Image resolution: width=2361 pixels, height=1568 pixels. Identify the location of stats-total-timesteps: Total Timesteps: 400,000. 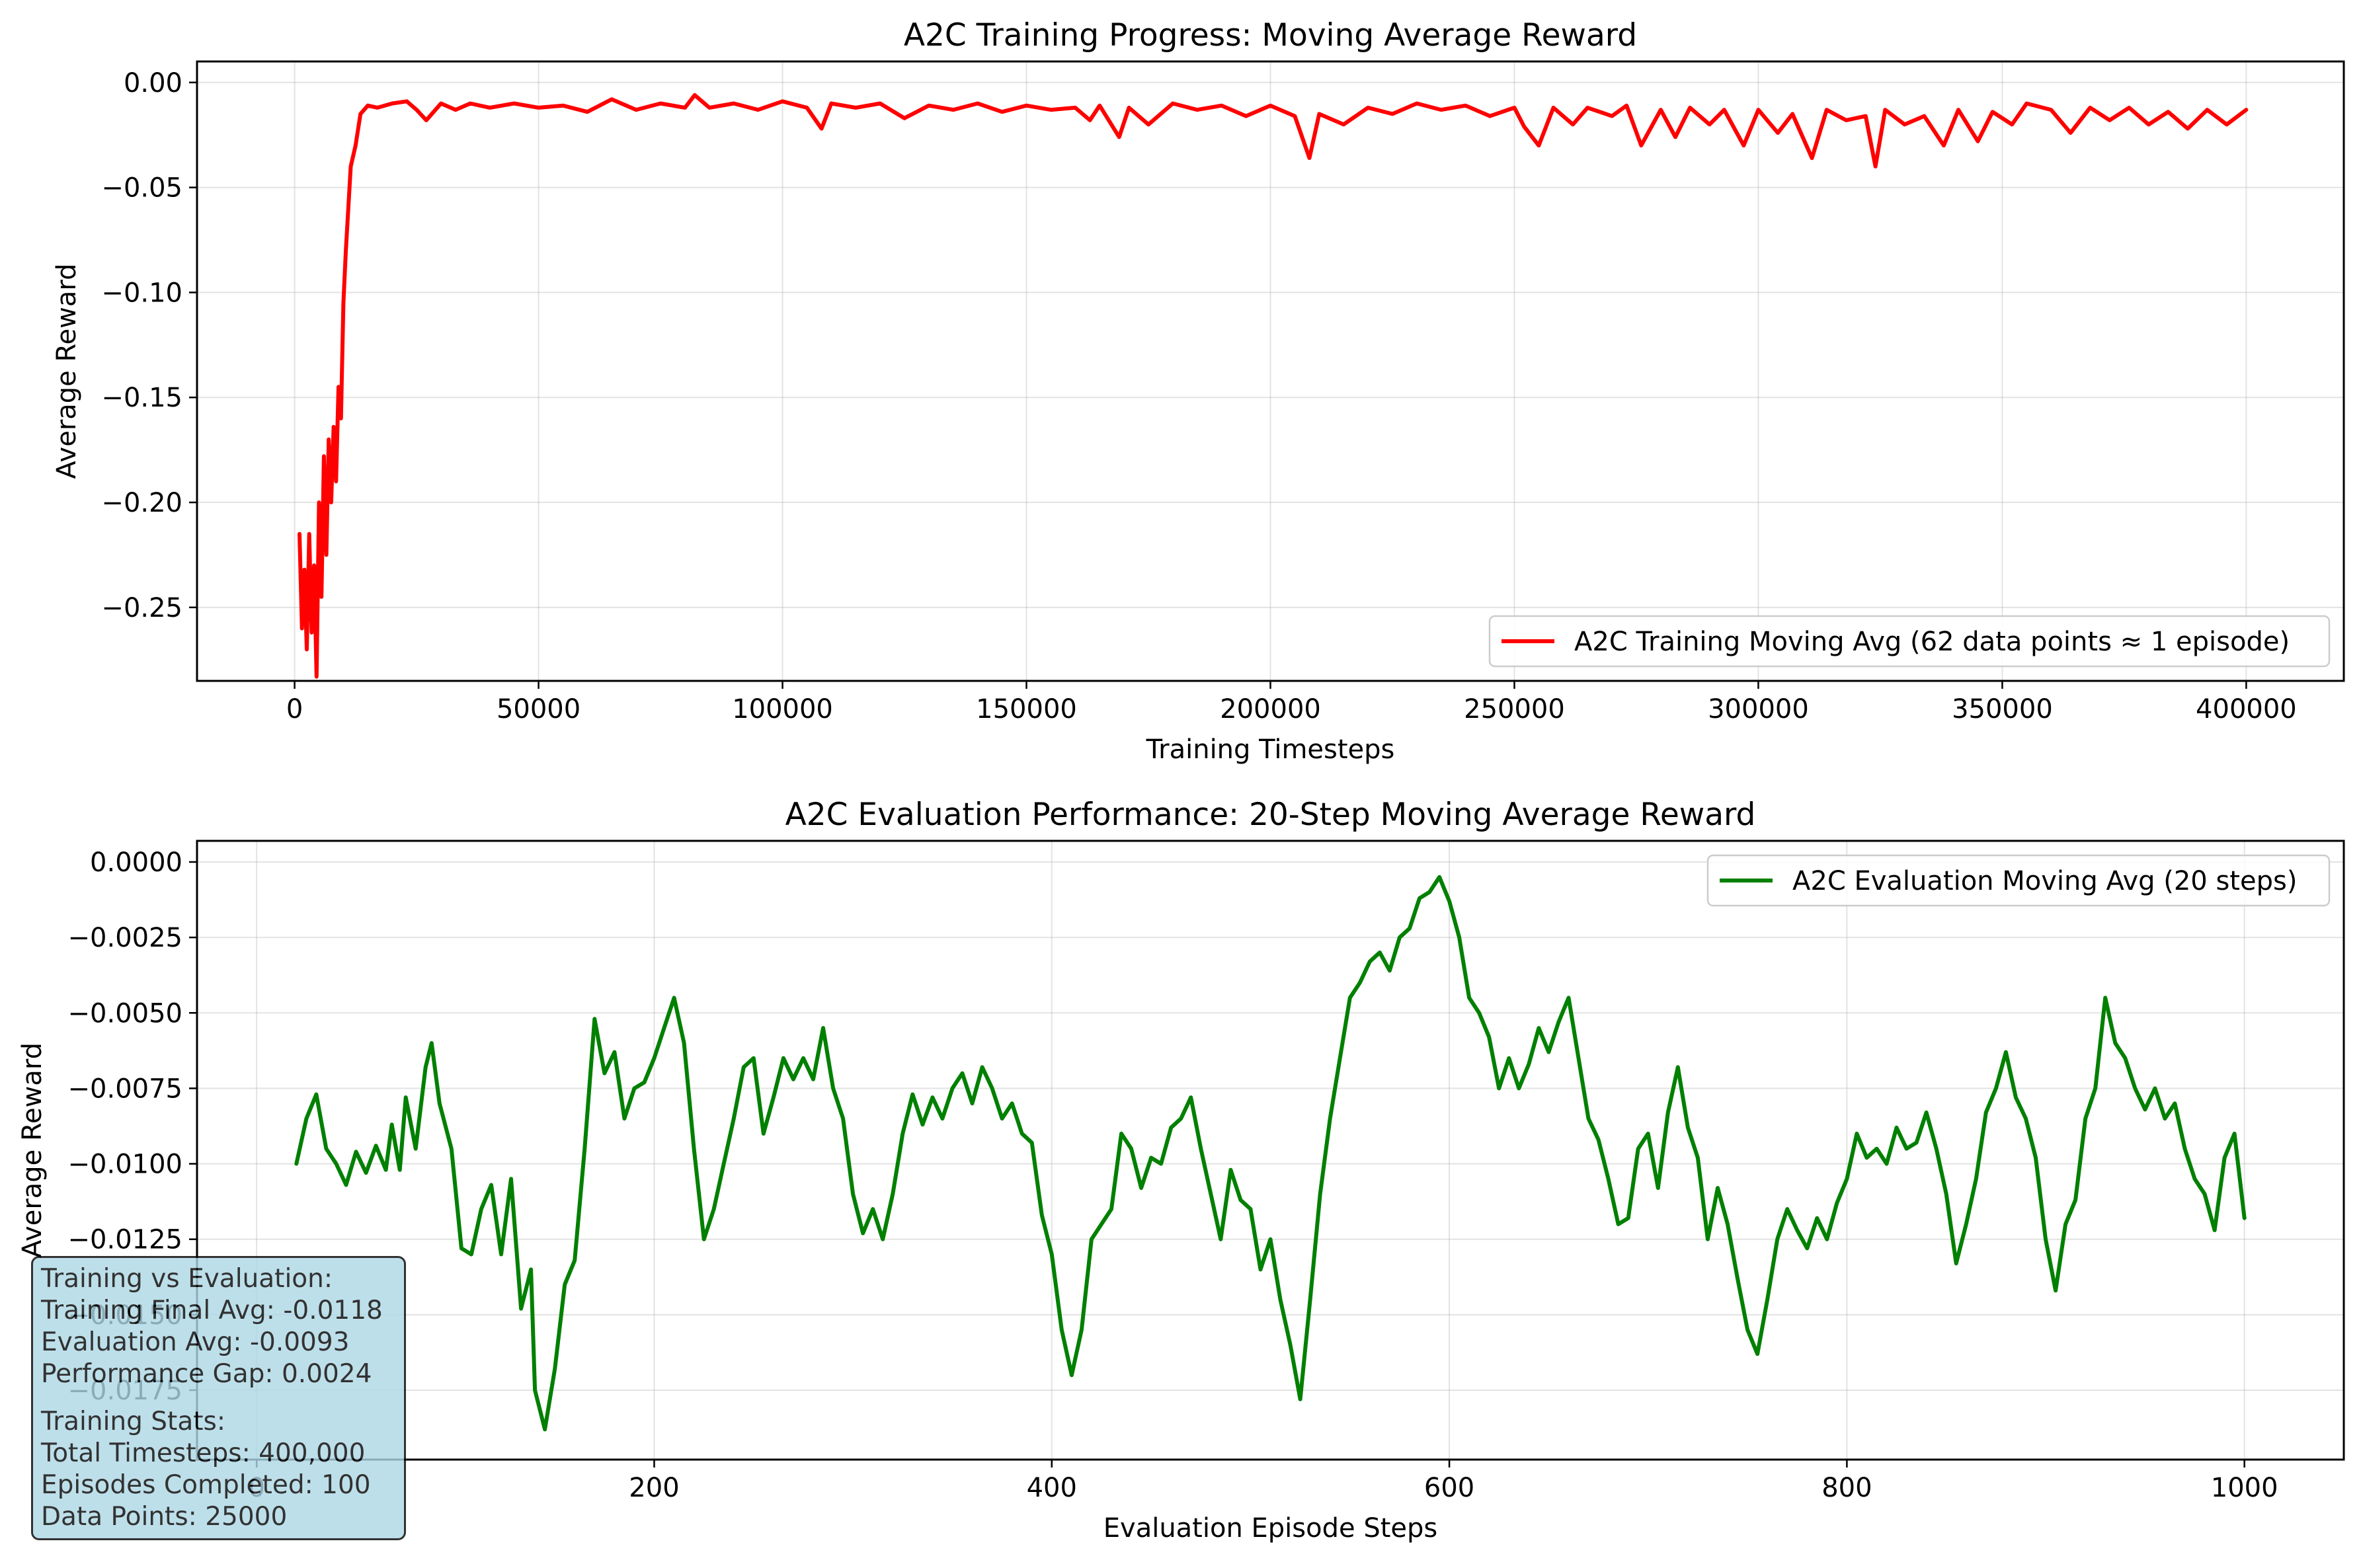
(203, 1453).